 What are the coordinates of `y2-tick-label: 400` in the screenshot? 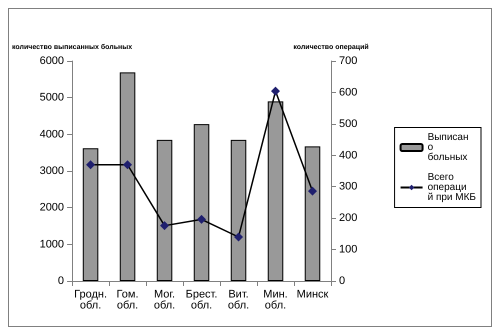 It's located at (348, 155).